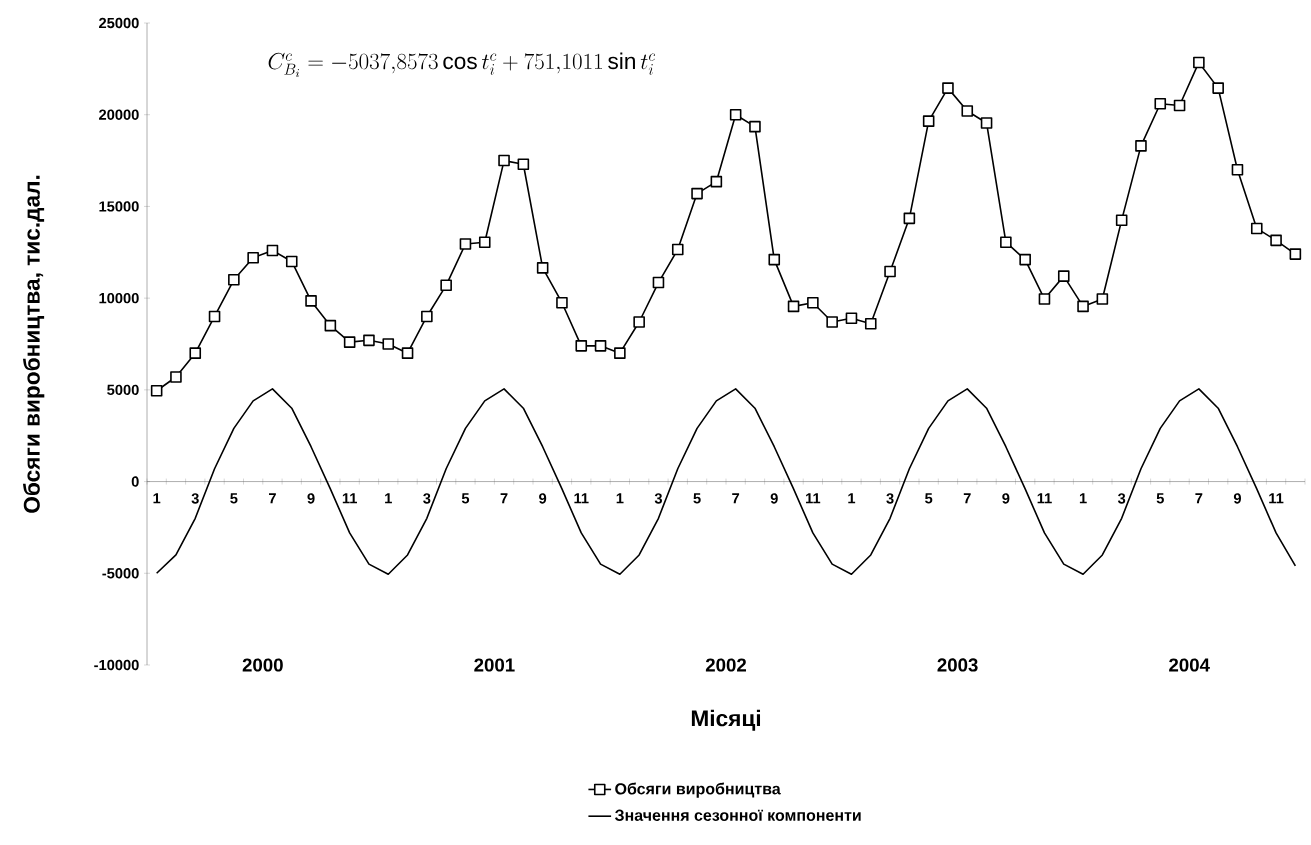 Image resolution: width=1311 pixels, height=845 pixels. I want to click on y-tick-label: 15000, so click(119, 206).